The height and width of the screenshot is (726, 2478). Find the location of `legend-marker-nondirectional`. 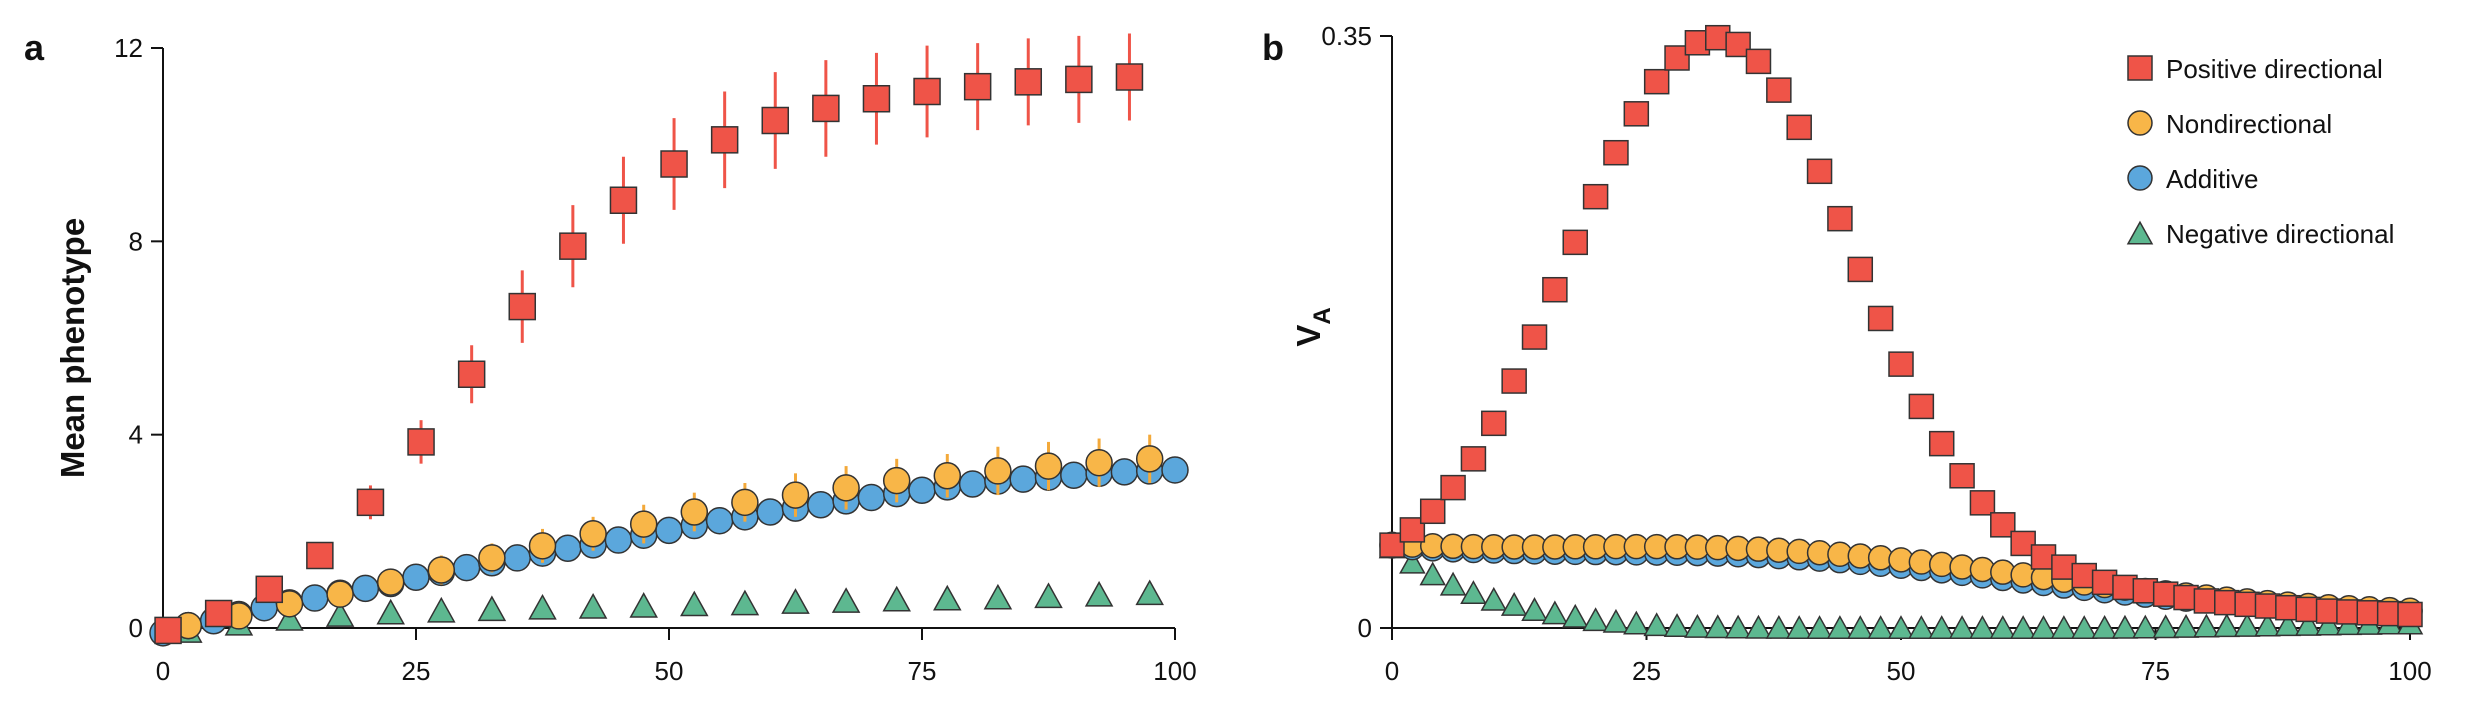

legend-marker-nondirectional is located at coordinates (2140, 123).